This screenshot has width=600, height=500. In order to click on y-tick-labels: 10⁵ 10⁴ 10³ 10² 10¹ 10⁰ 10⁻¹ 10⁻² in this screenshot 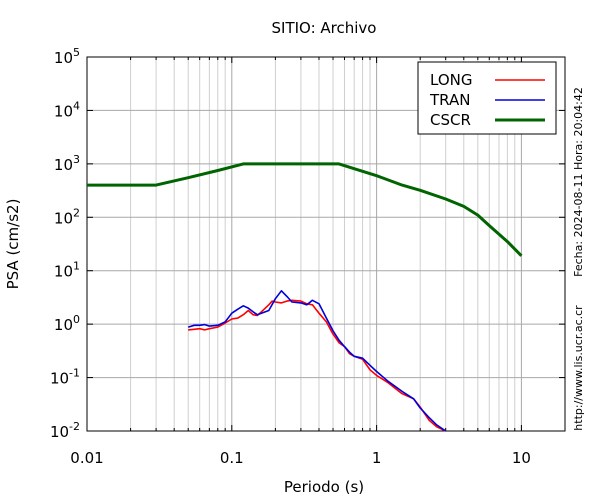, I will do `click(65, 243)`.